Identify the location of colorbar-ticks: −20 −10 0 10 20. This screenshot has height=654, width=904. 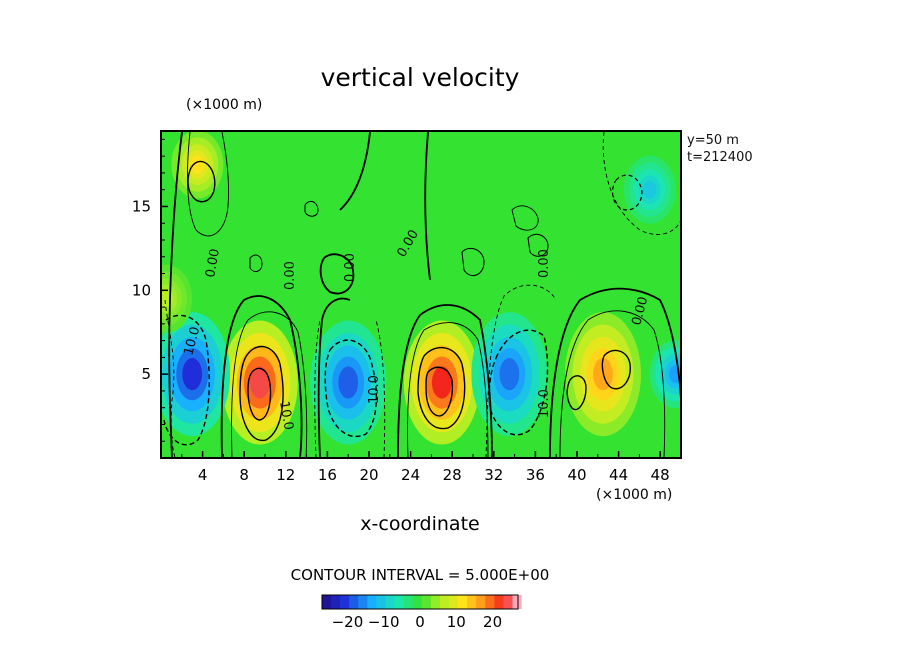
(417, 622).